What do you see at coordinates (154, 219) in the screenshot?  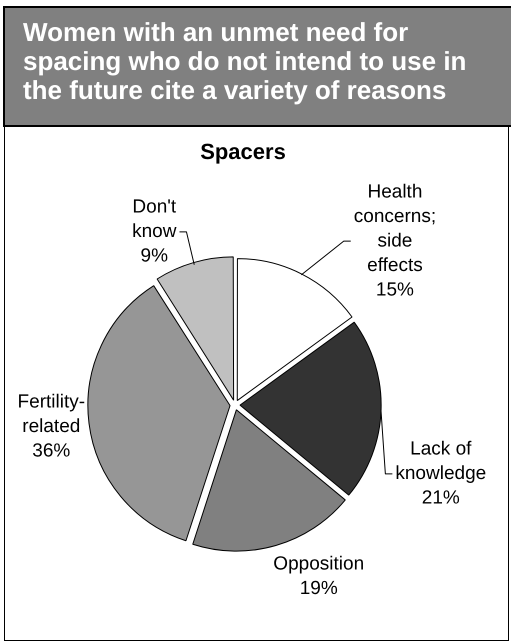 I see `slice-label: Don't know` at bounding box center [154, 219].